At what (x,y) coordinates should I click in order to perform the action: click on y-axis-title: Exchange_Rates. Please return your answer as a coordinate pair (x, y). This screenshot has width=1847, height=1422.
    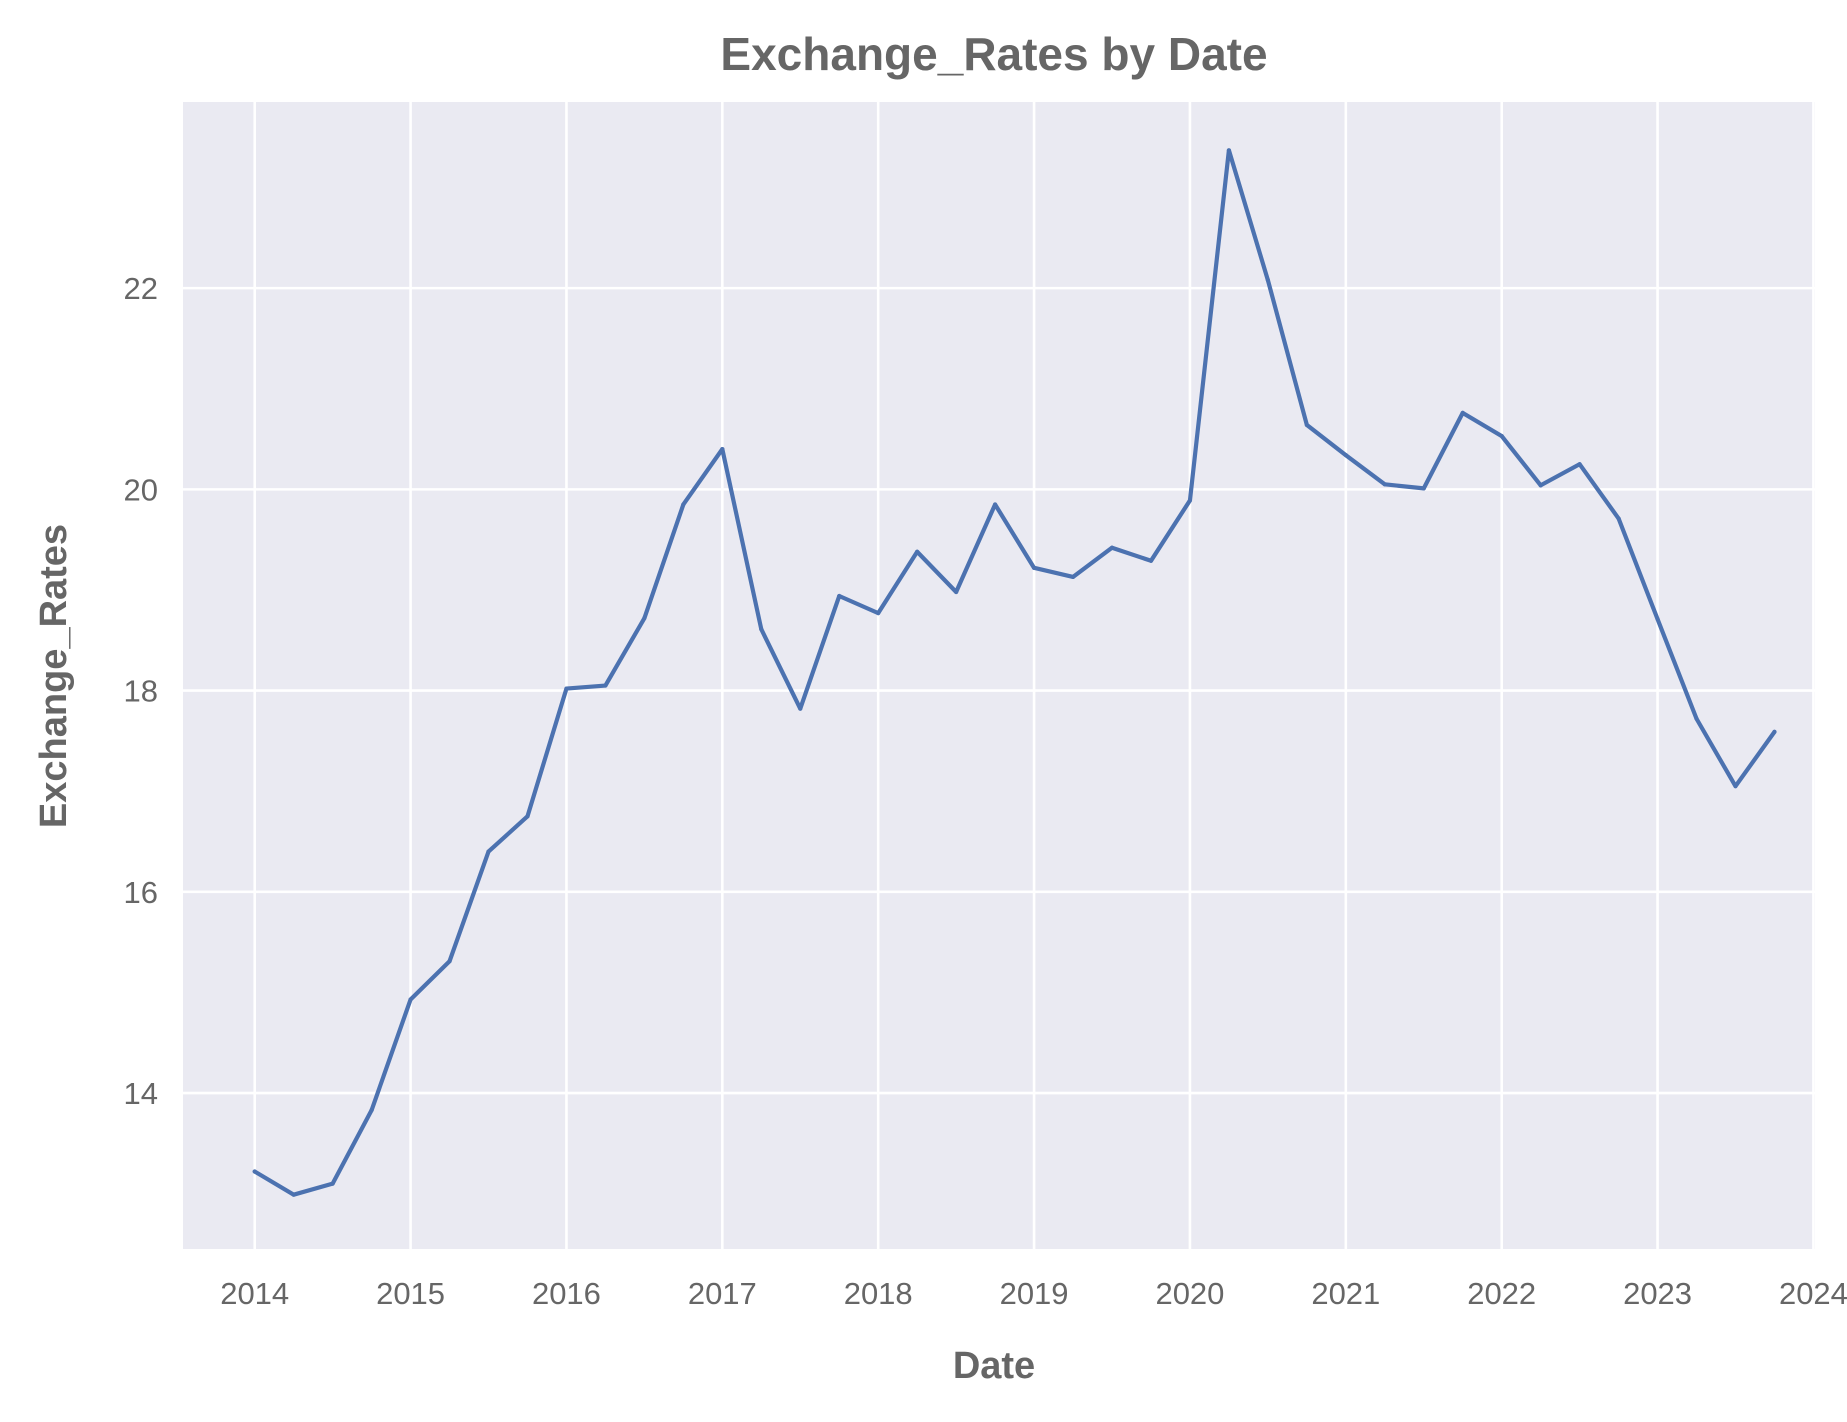
    Looking at the image, I should click on (54, 676).